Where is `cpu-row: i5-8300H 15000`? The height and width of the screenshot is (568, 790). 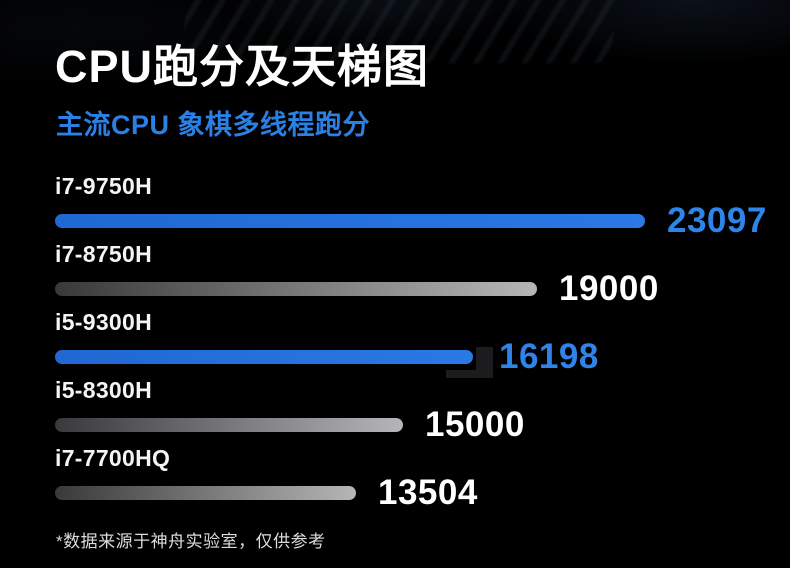 cpu-row: i5-8300H 15000 is located at coordinates (417, 411).